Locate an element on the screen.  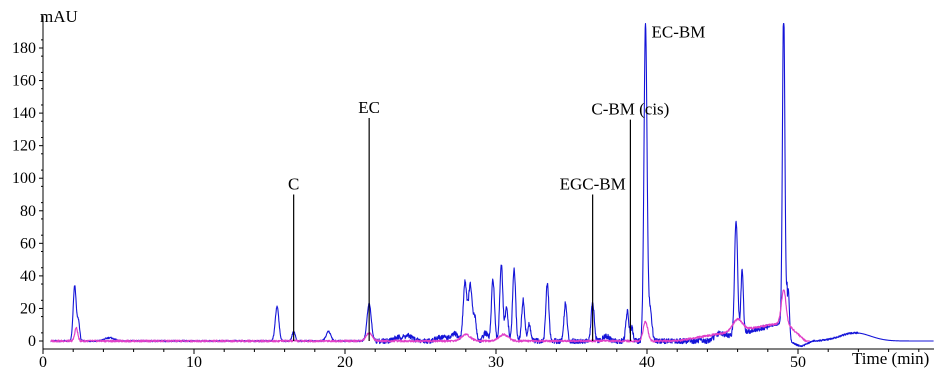
x-tick-label: 20 is located at coordinates (345, 362).